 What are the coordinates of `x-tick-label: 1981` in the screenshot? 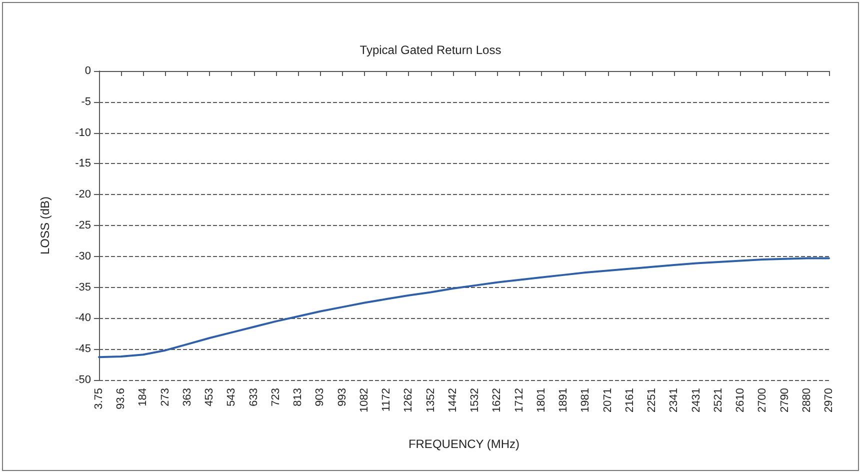 It's located at (586, 400).